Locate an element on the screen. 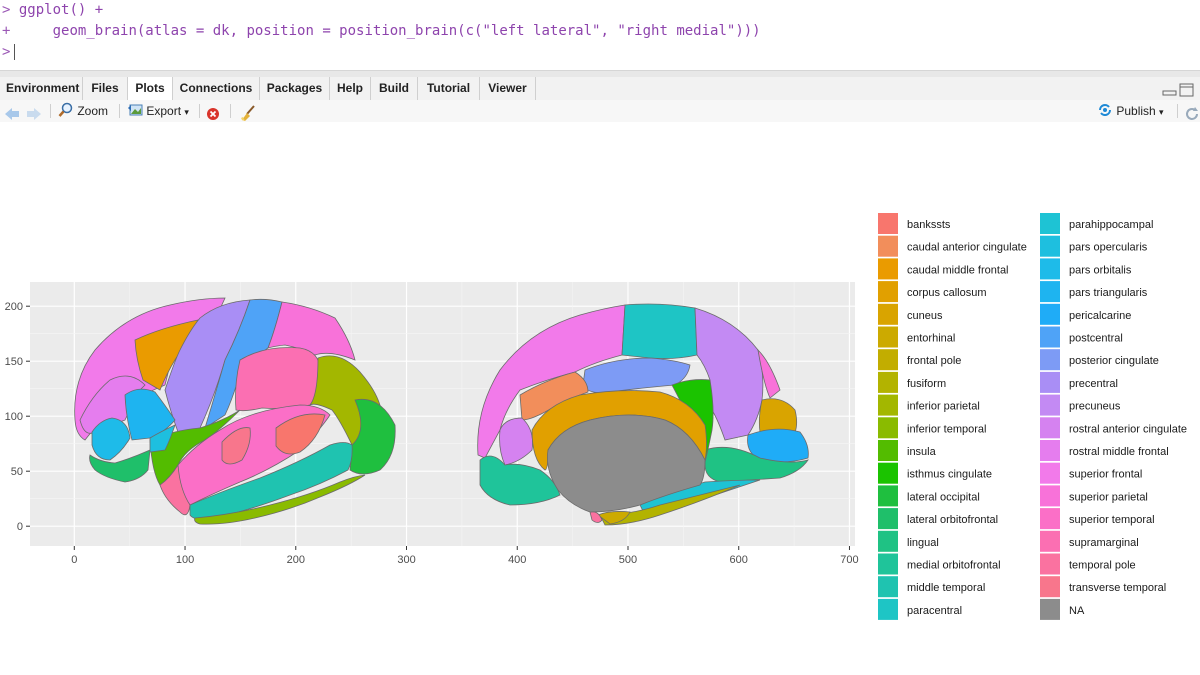 The height and width of the screenshot is (675, 1200). publish-button: Publish ▾ is located at coordinates (1130, 111).